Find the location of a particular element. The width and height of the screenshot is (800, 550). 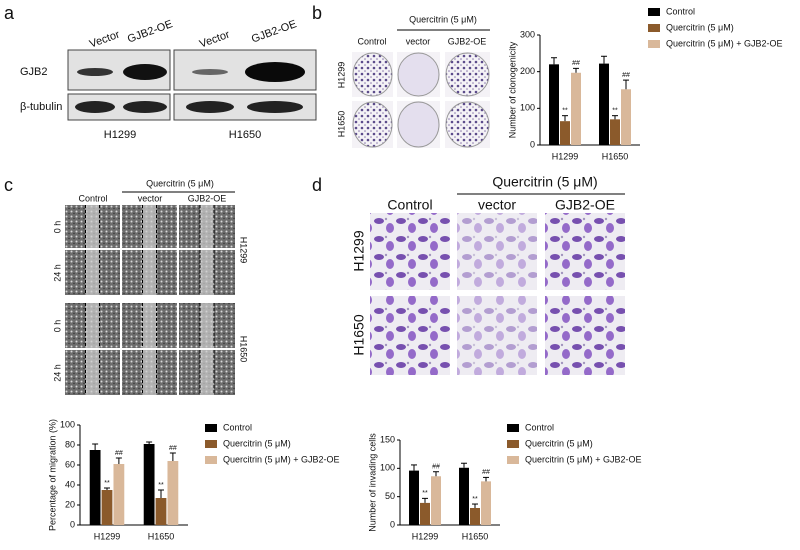

time-label: 0 h is located at coordinates (57, 326).